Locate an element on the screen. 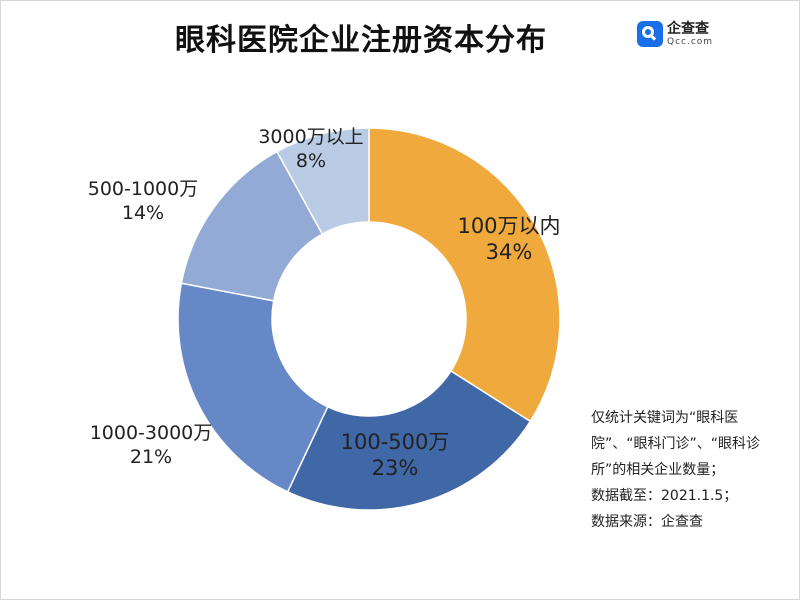 This screenshot has width=800, height=601. qcc-logo-icon is located at coordinates (650, 34).